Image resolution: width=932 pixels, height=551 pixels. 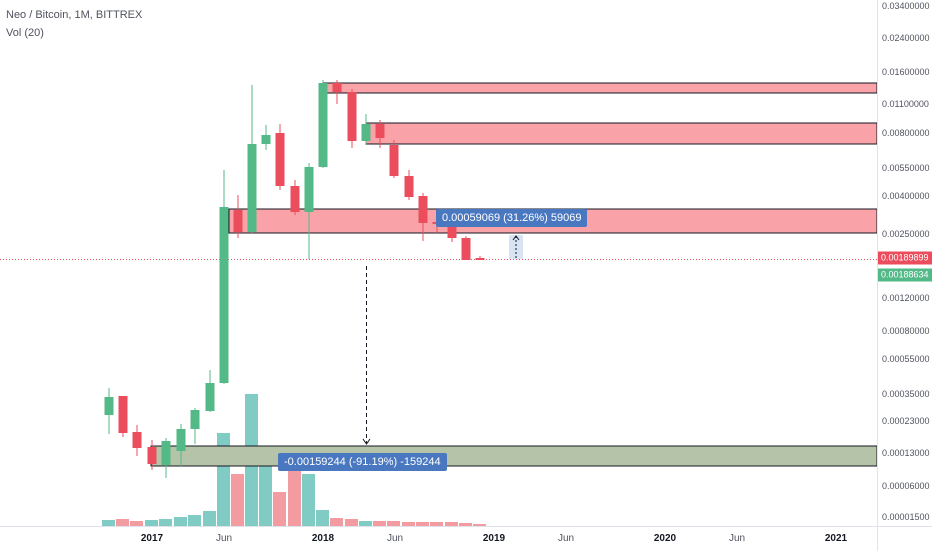 I want to click on price-tick-label: 0.03400000, so click(x=906, y=6).